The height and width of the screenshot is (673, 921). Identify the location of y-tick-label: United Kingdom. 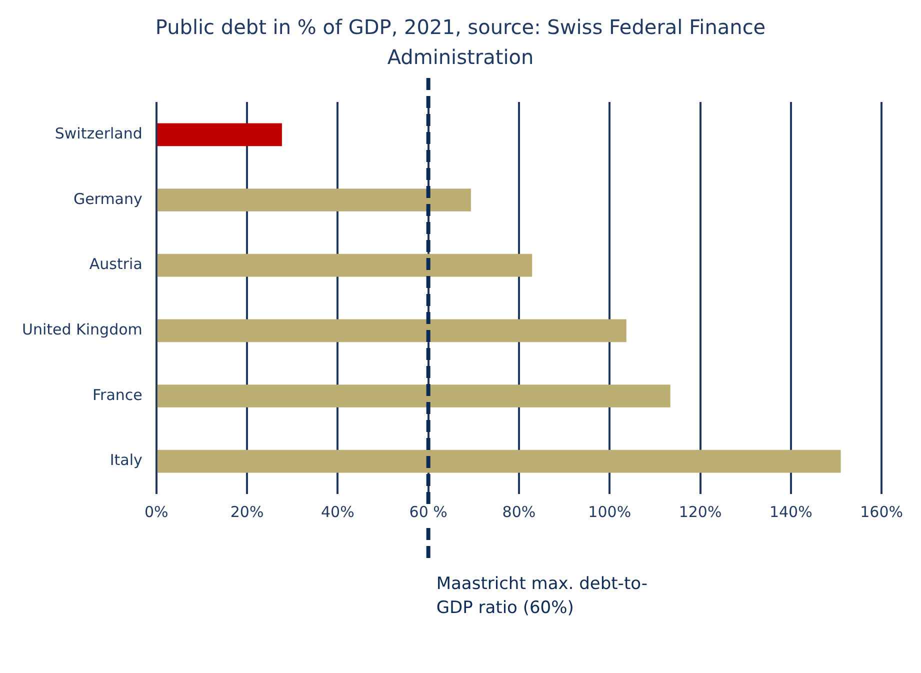
(82, 329).